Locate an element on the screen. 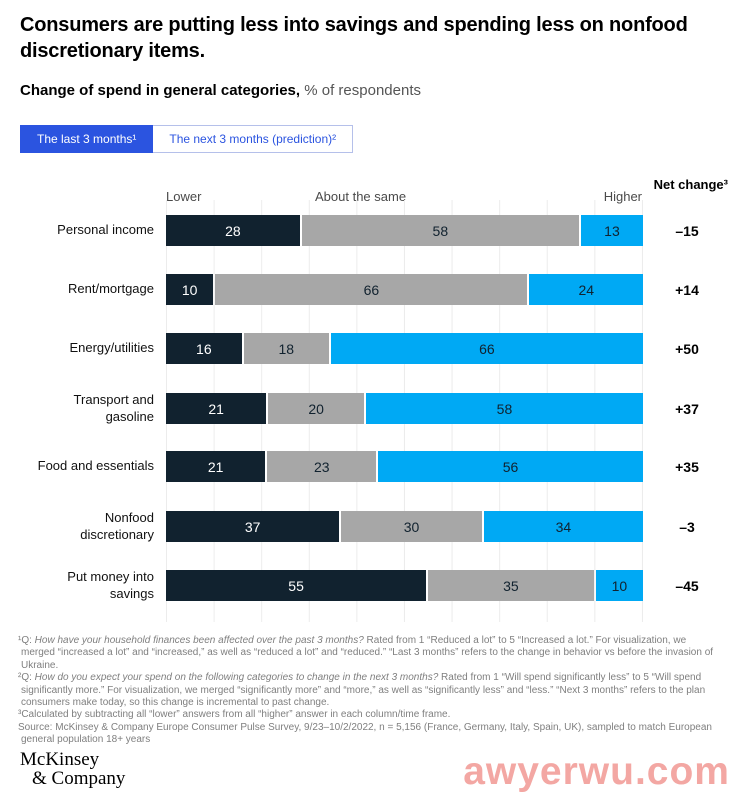 This screenshot has width=735, height=800. logo-line-2: & Company is located at coordinates (79, 778).